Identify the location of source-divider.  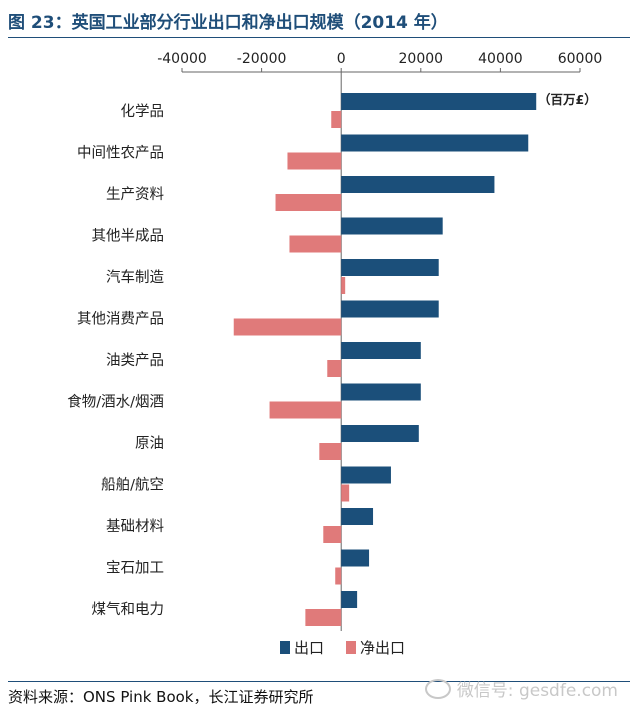
(319, 681).